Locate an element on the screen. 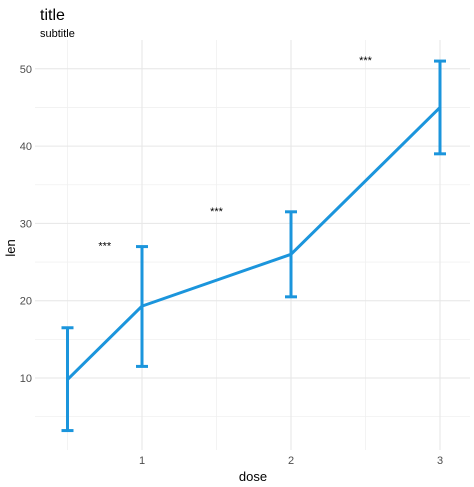 The image size is (474, 487). x-tick-label: 1 is located at coordinates (142, 461).